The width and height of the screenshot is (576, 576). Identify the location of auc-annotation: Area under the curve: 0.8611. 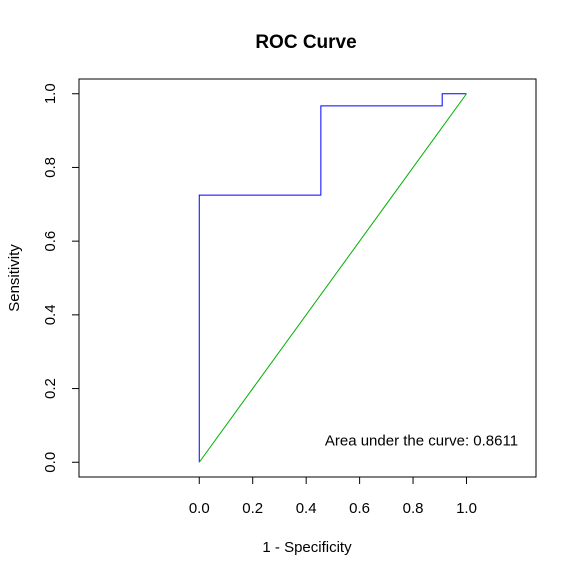
(421, 441).